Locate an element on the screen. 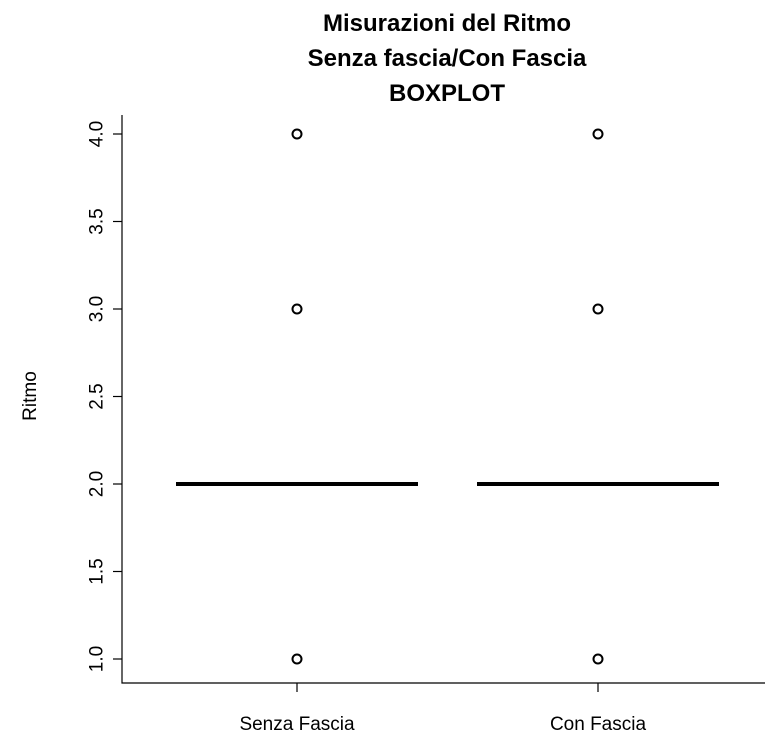 Image resolution: width=765 pixels, height=738 pixels. y-tick-label: 3.0 is located at coordinates (97, 309).